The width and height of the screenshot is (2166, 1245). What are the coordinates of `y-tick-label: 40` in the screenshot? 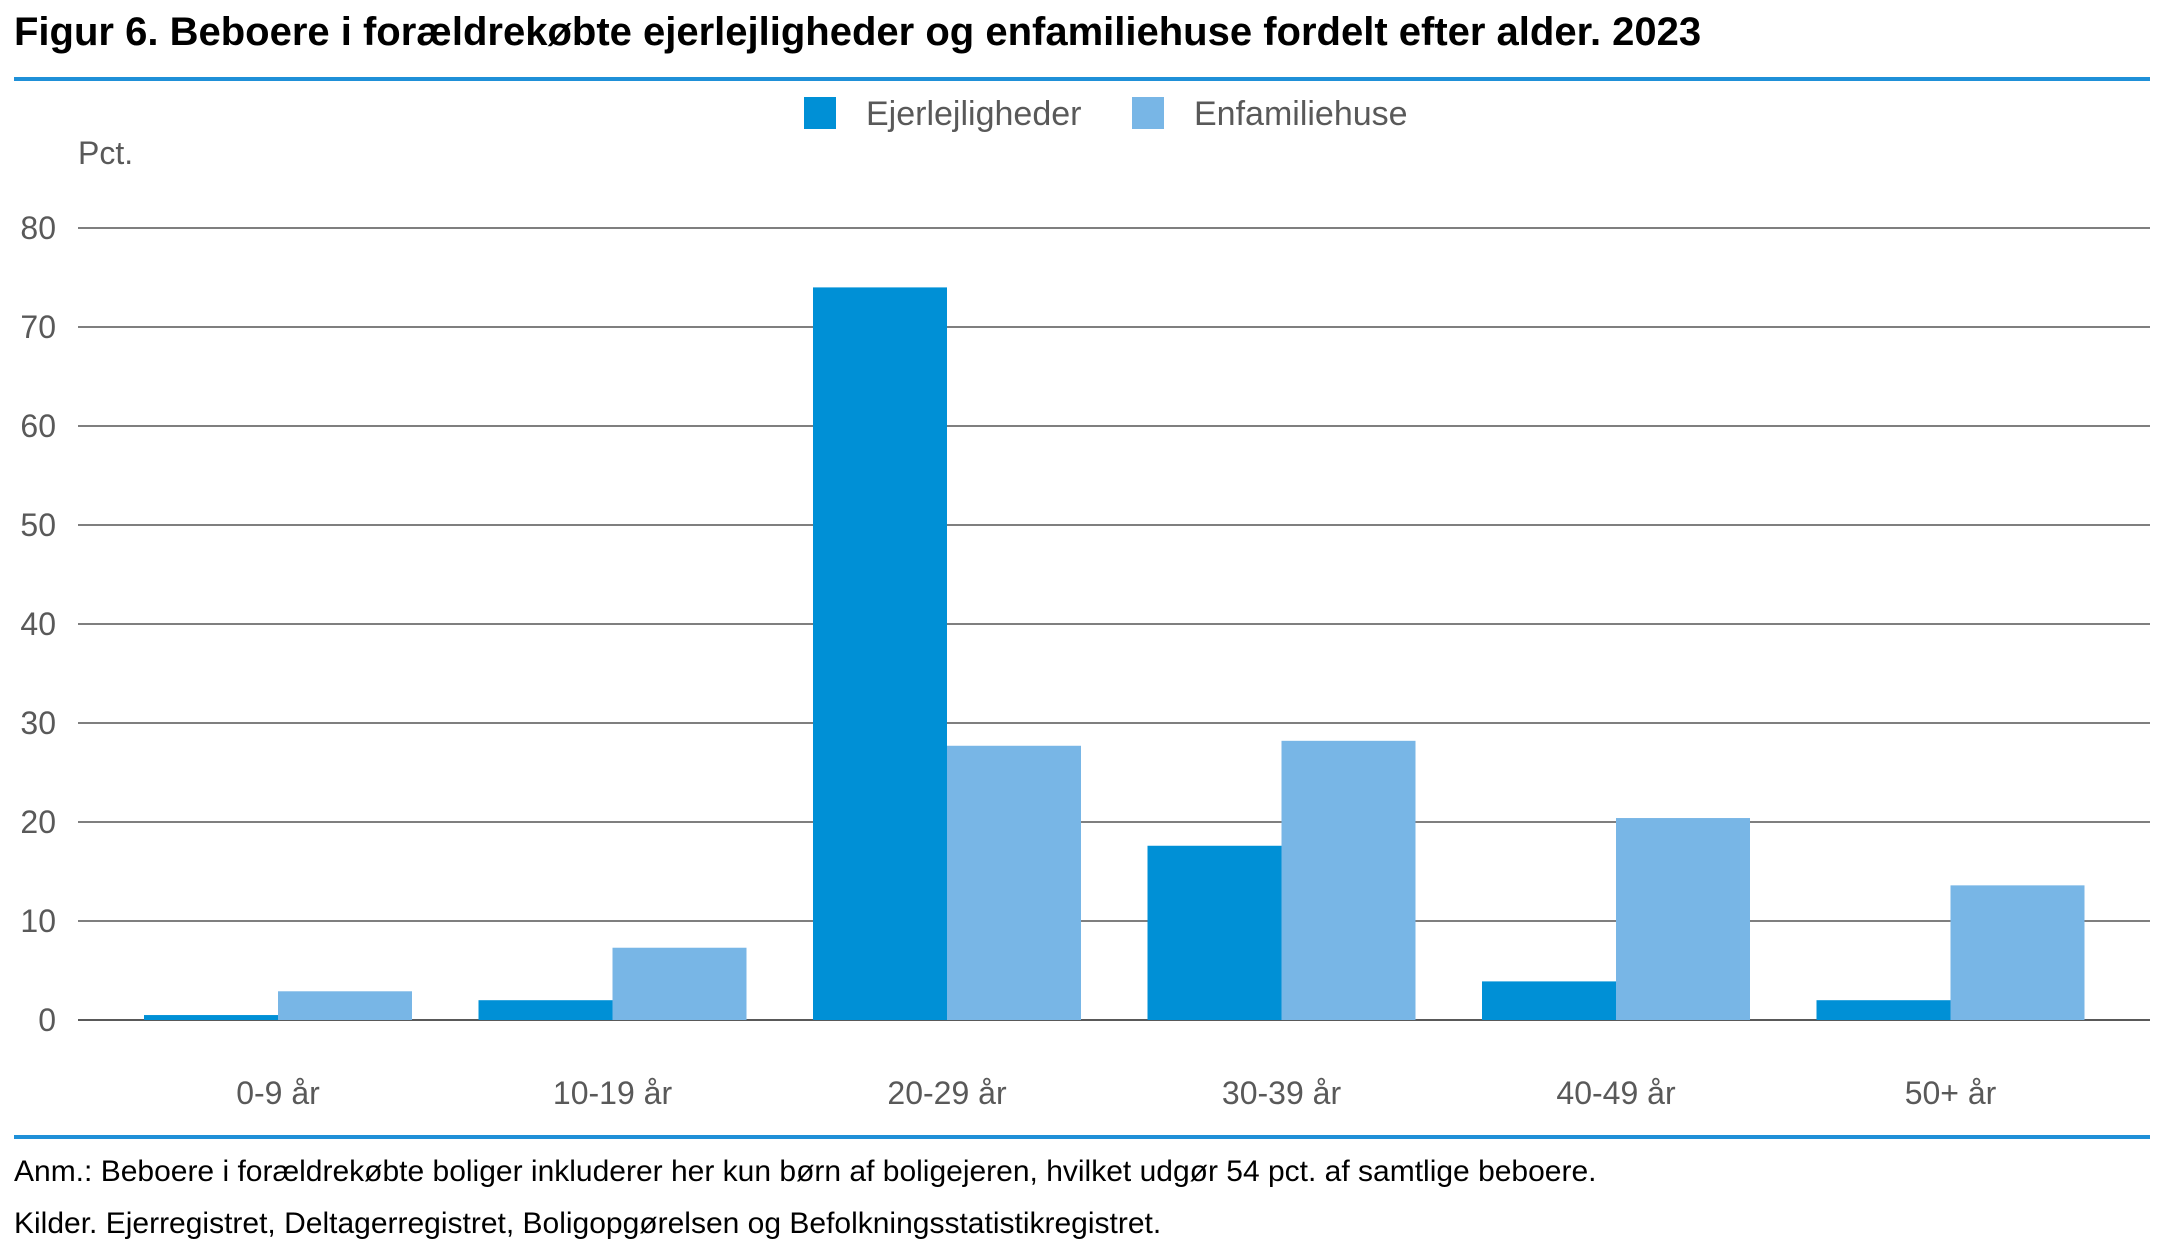 It's located at (38, 624).